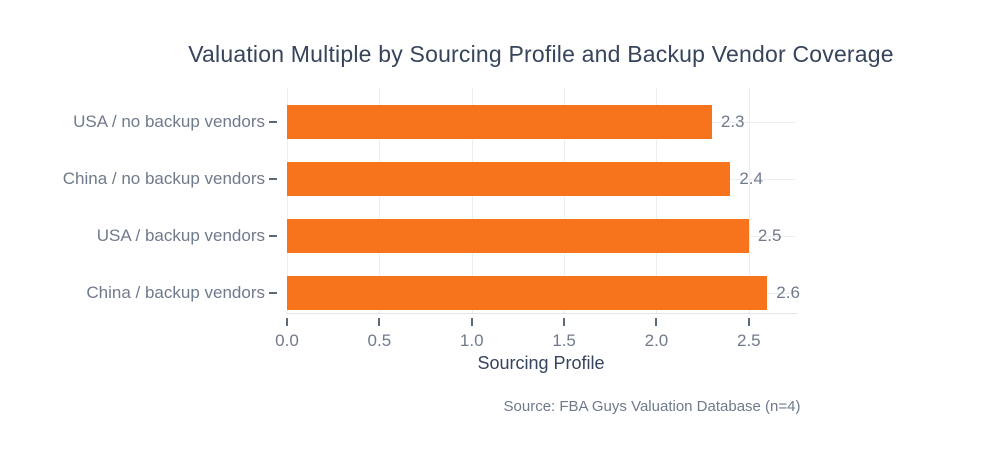  I want to click on y-tick-label: USA / no backup vendors, so click(169, 121).